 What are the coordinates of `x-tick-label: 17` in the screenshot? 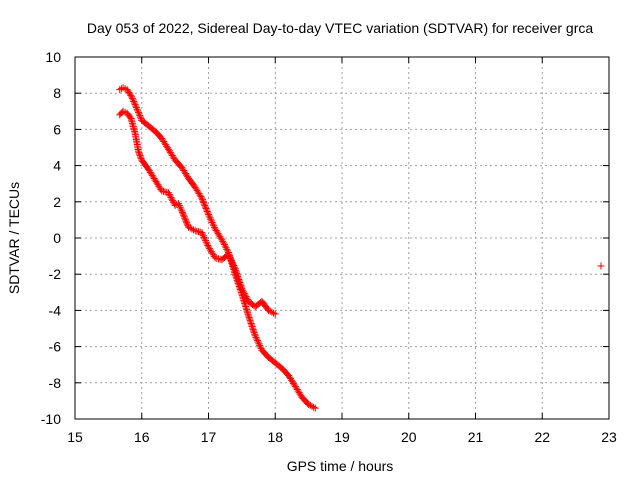 It's located at (209, 437).